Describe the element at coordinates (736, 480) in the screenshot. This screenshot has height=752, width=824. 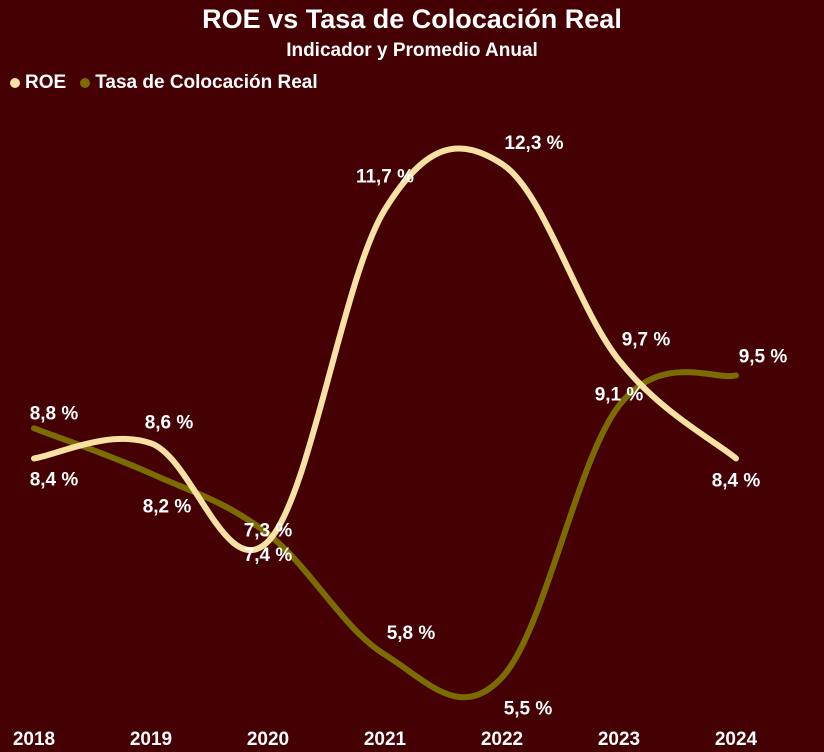
I see `data-label-roe-2024: 8,4 %` at that location.